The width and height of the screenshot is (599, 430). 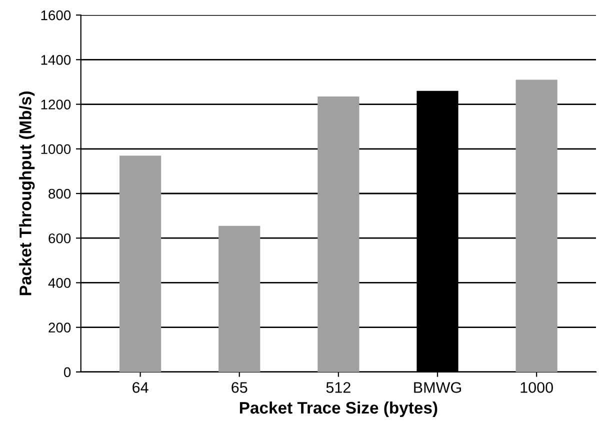 What do you see at coordinates (140, 387) in the screenshot?
I see `x-tick-label: 64` at bounding box center [140, 387].